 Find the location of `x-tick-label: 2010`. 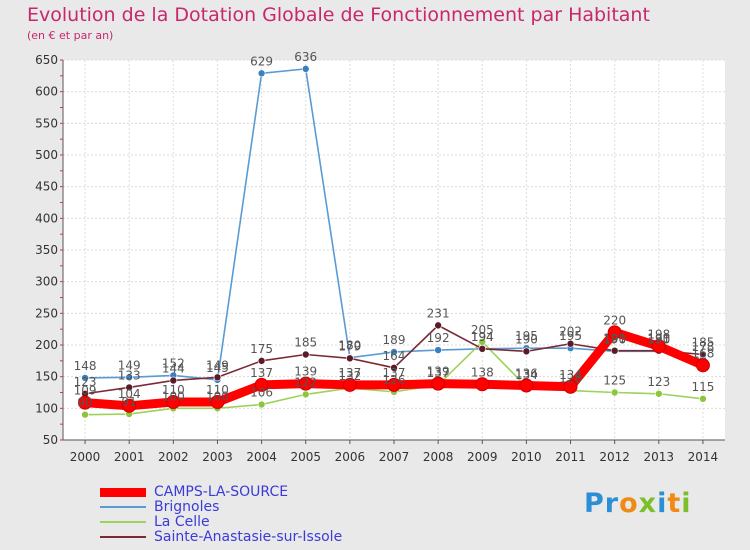

x-tick-label: 2010 is located at coordinates (526, 457).